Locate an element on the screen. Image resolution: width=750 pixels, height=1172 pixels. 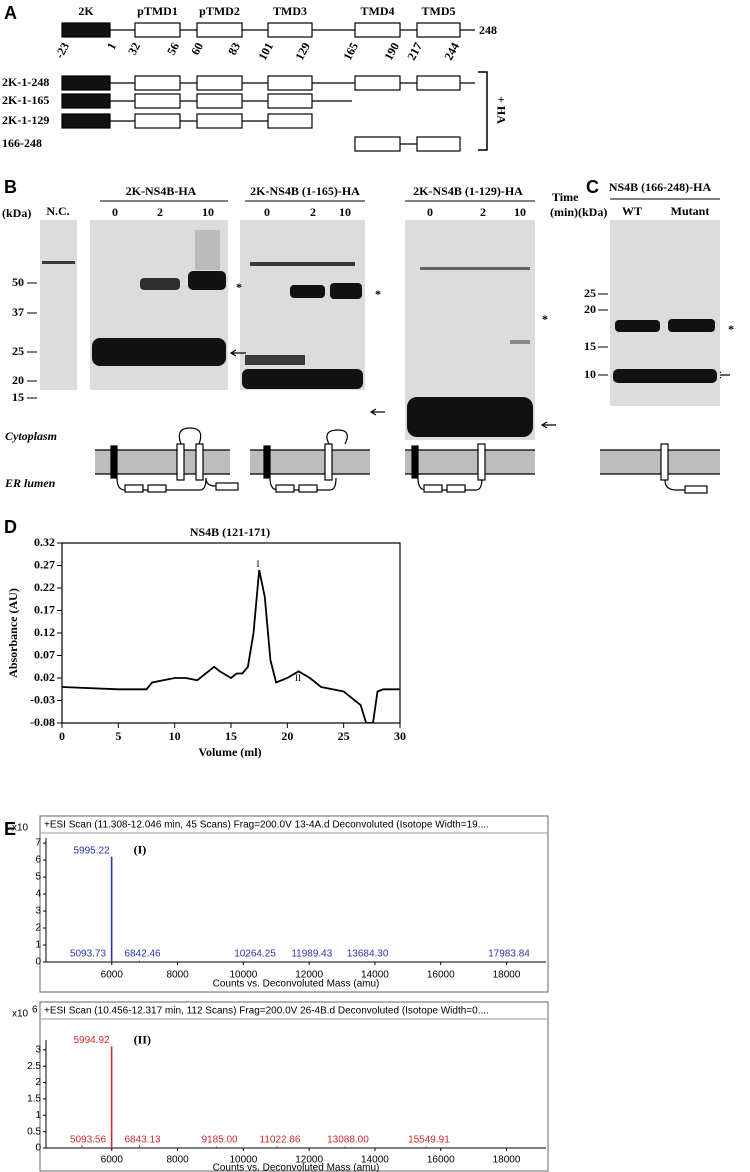
domain-label: pTMD2 is located at coordinates (219, 11).